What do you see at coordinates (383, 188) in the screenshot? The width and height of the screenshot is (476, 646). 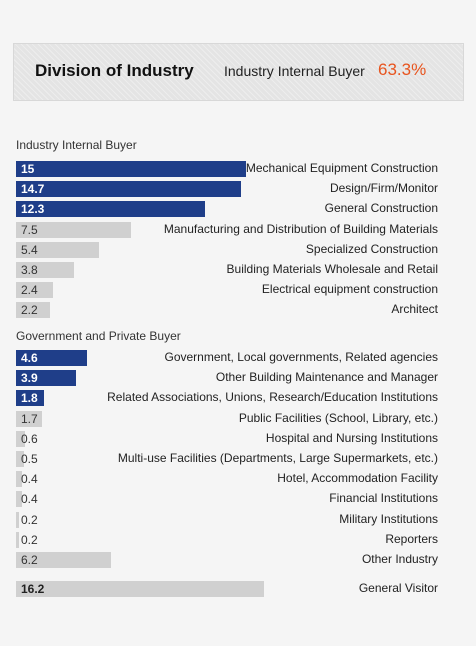 I see `bar-label: Design/Firm/Monitor` at bounding box center [383, 188].